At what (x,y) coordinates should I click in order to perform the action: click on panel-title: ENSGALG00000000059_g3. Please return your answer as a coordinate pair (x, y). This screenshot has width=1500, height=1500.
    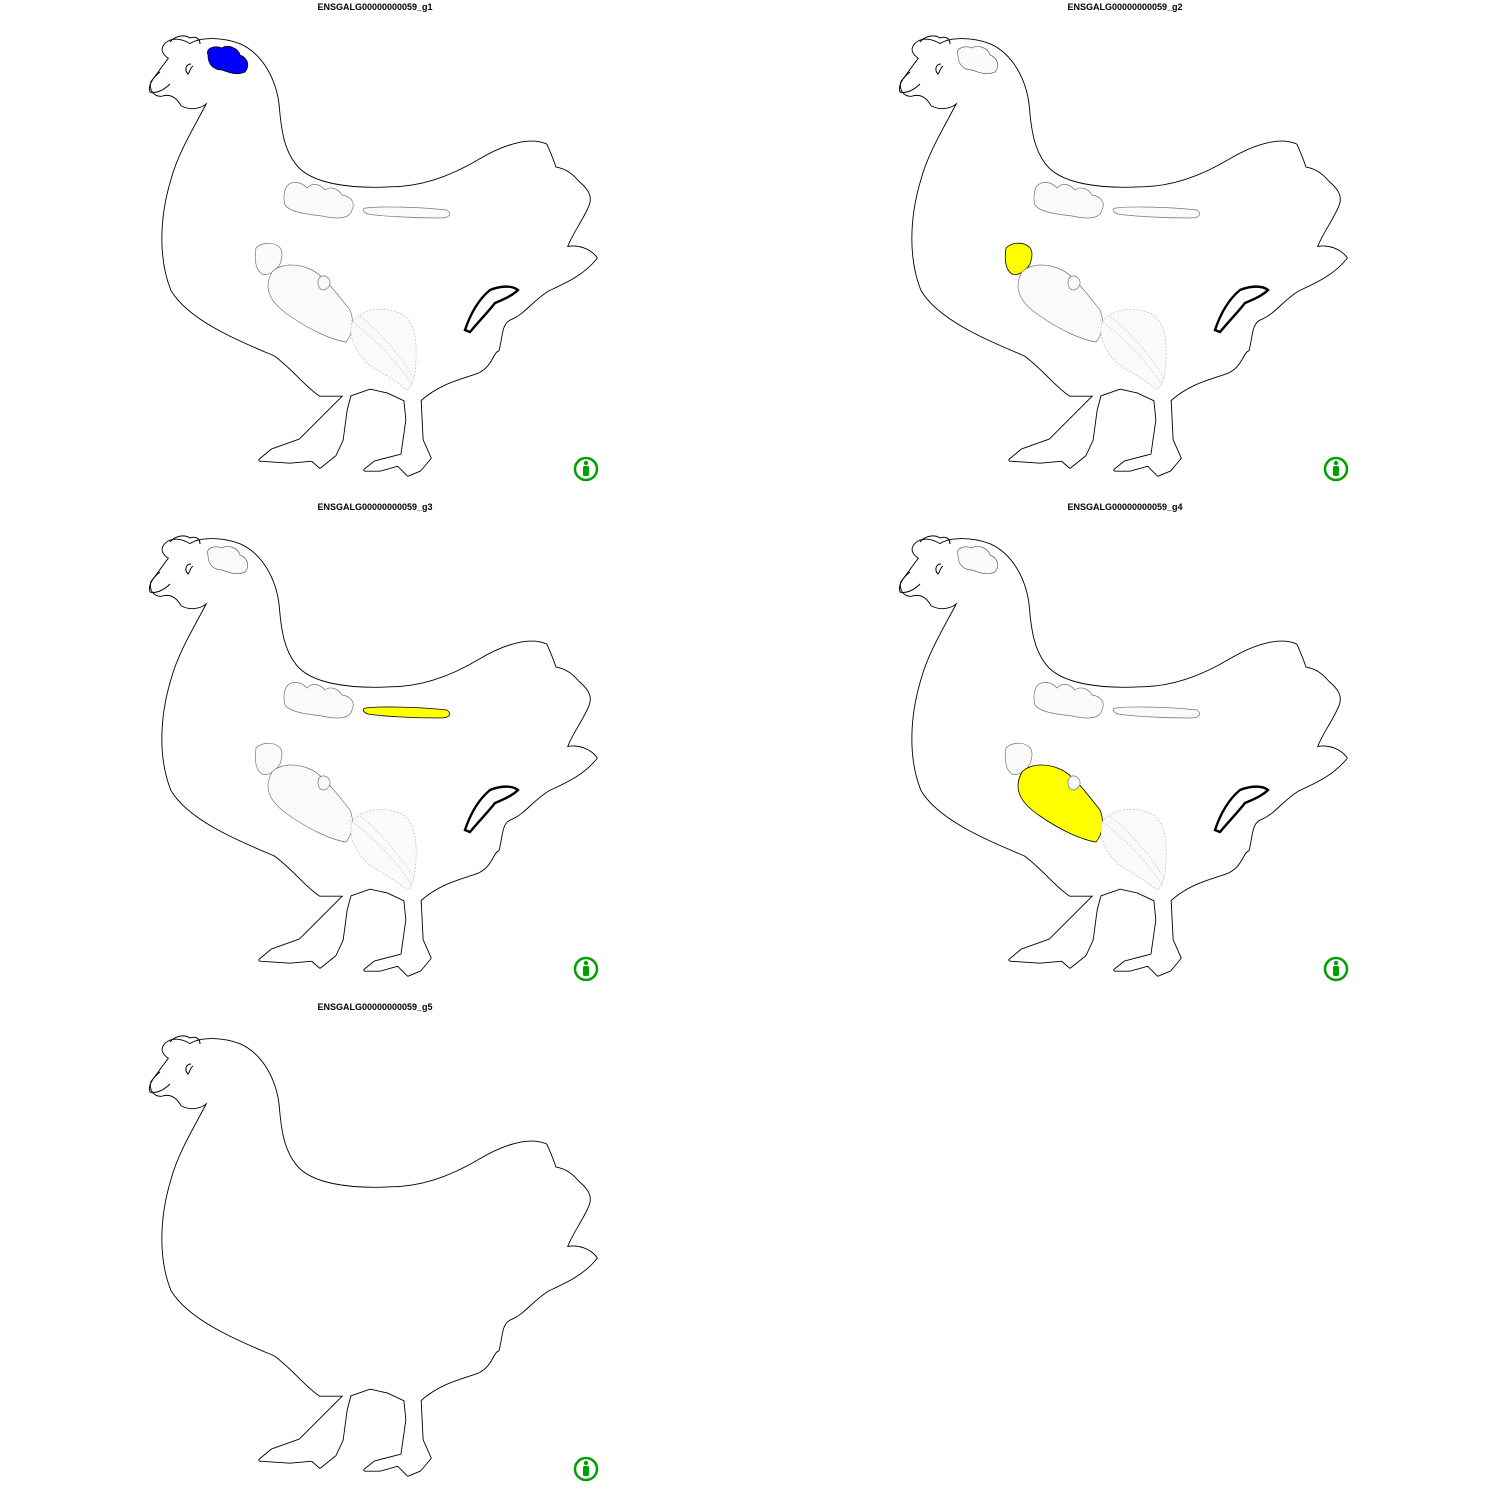
    Looking at the image, I should click on (375, 507).